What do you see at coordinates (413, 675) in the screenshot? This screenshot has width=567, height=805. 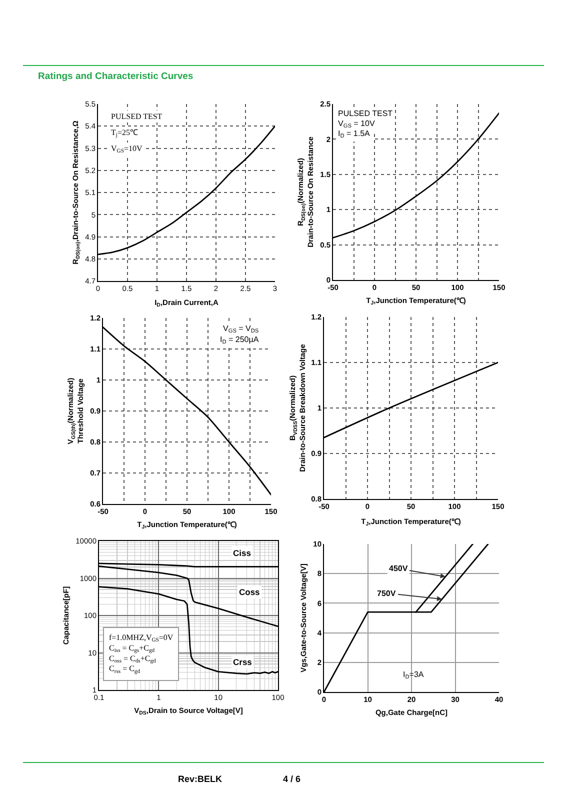 I see `annotation: I$_{D}$=3A` at bounding box center [413, 675].